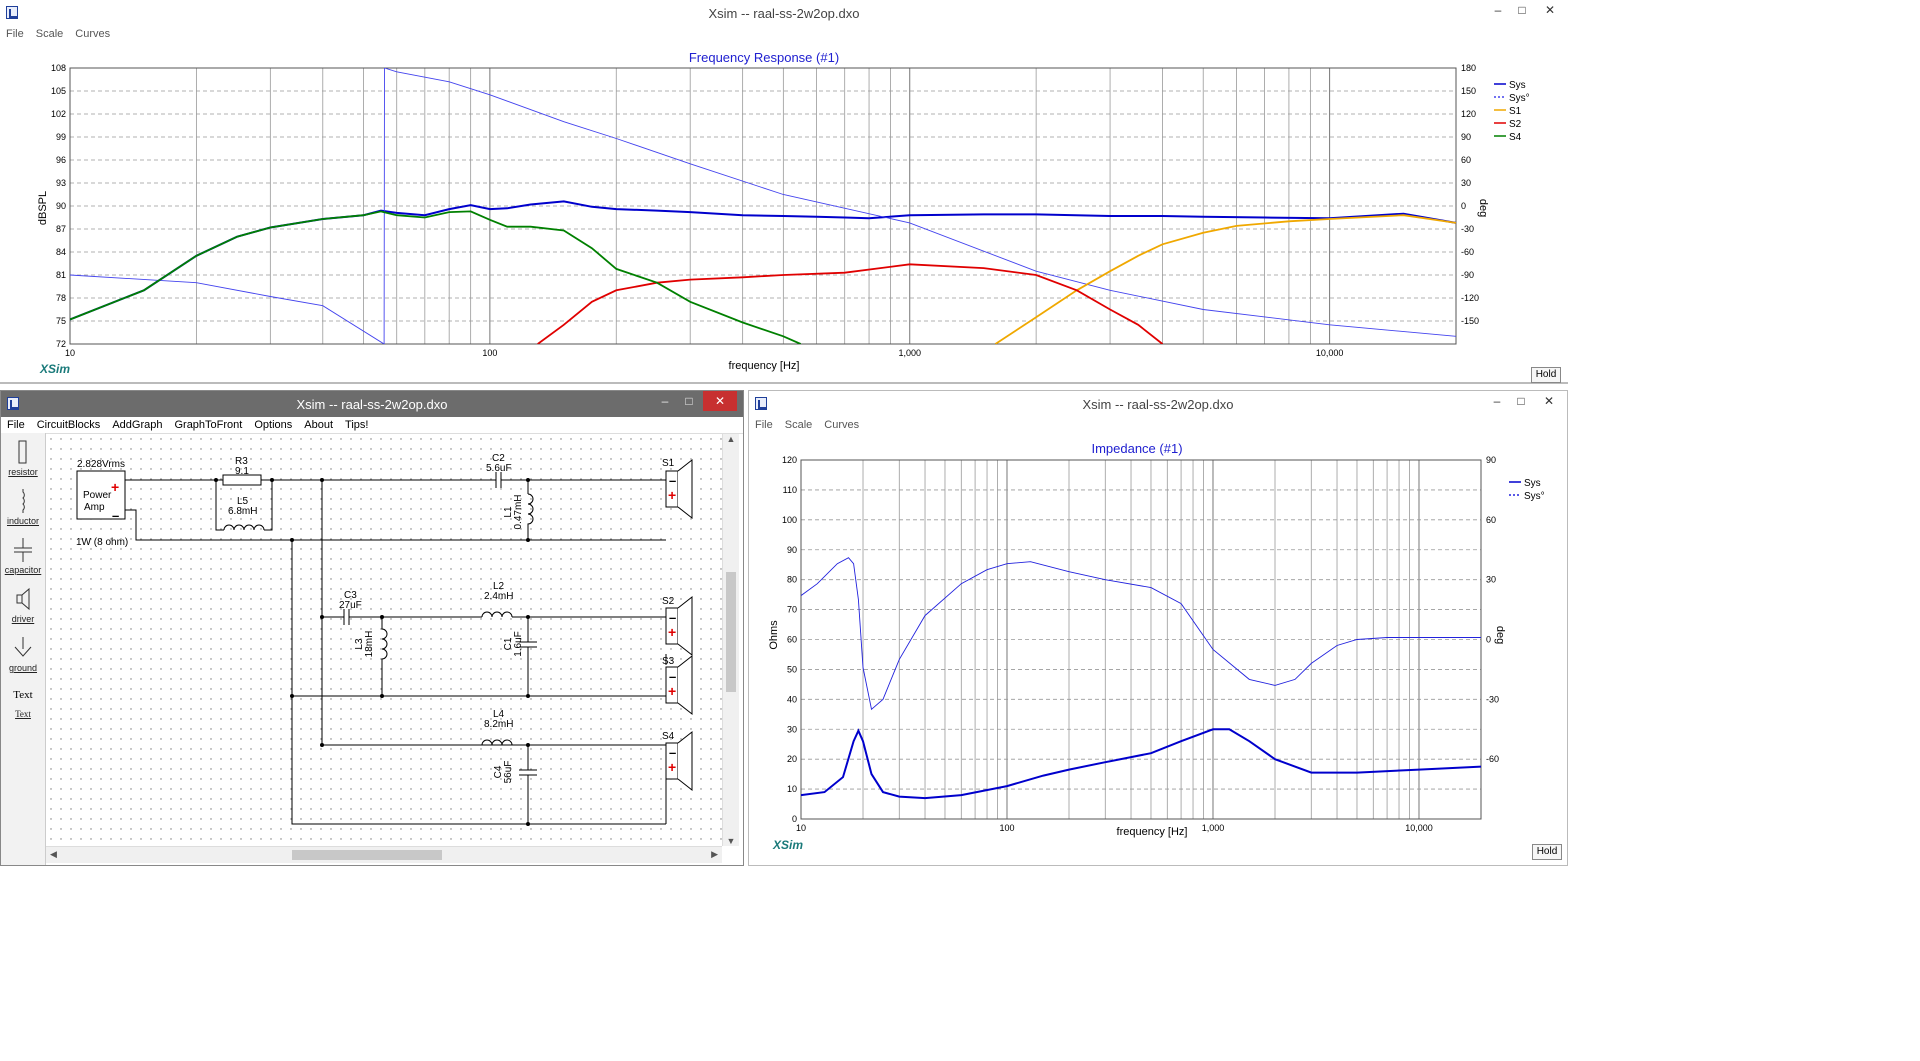  What do you see at coordinates (61, 137) in the screenshot?
I see `y-tick-label: 99` at bounding box center [61, 137].